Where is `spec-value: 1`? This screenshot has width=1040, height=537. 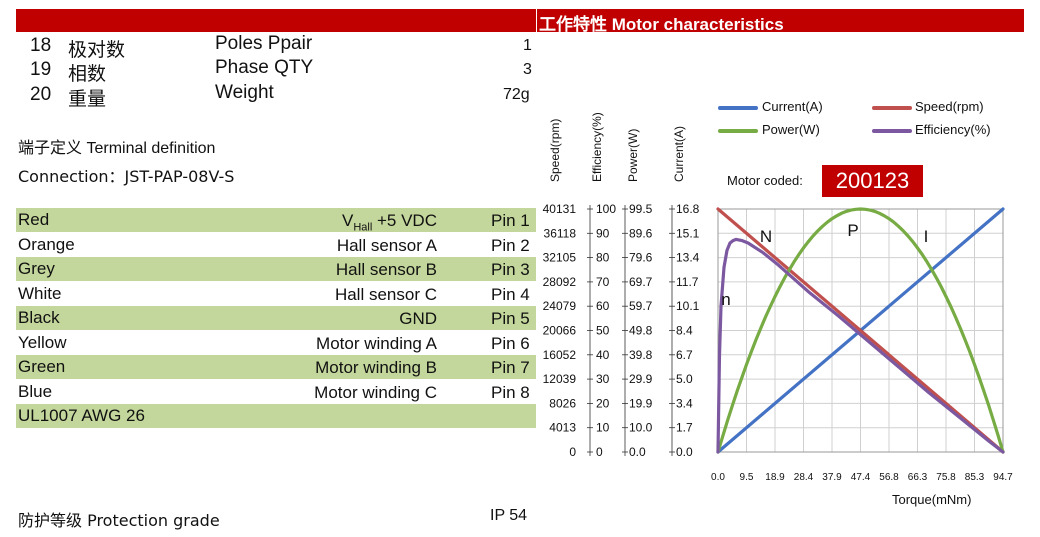
spec-value: 1 is located at coordinates (527, 45).